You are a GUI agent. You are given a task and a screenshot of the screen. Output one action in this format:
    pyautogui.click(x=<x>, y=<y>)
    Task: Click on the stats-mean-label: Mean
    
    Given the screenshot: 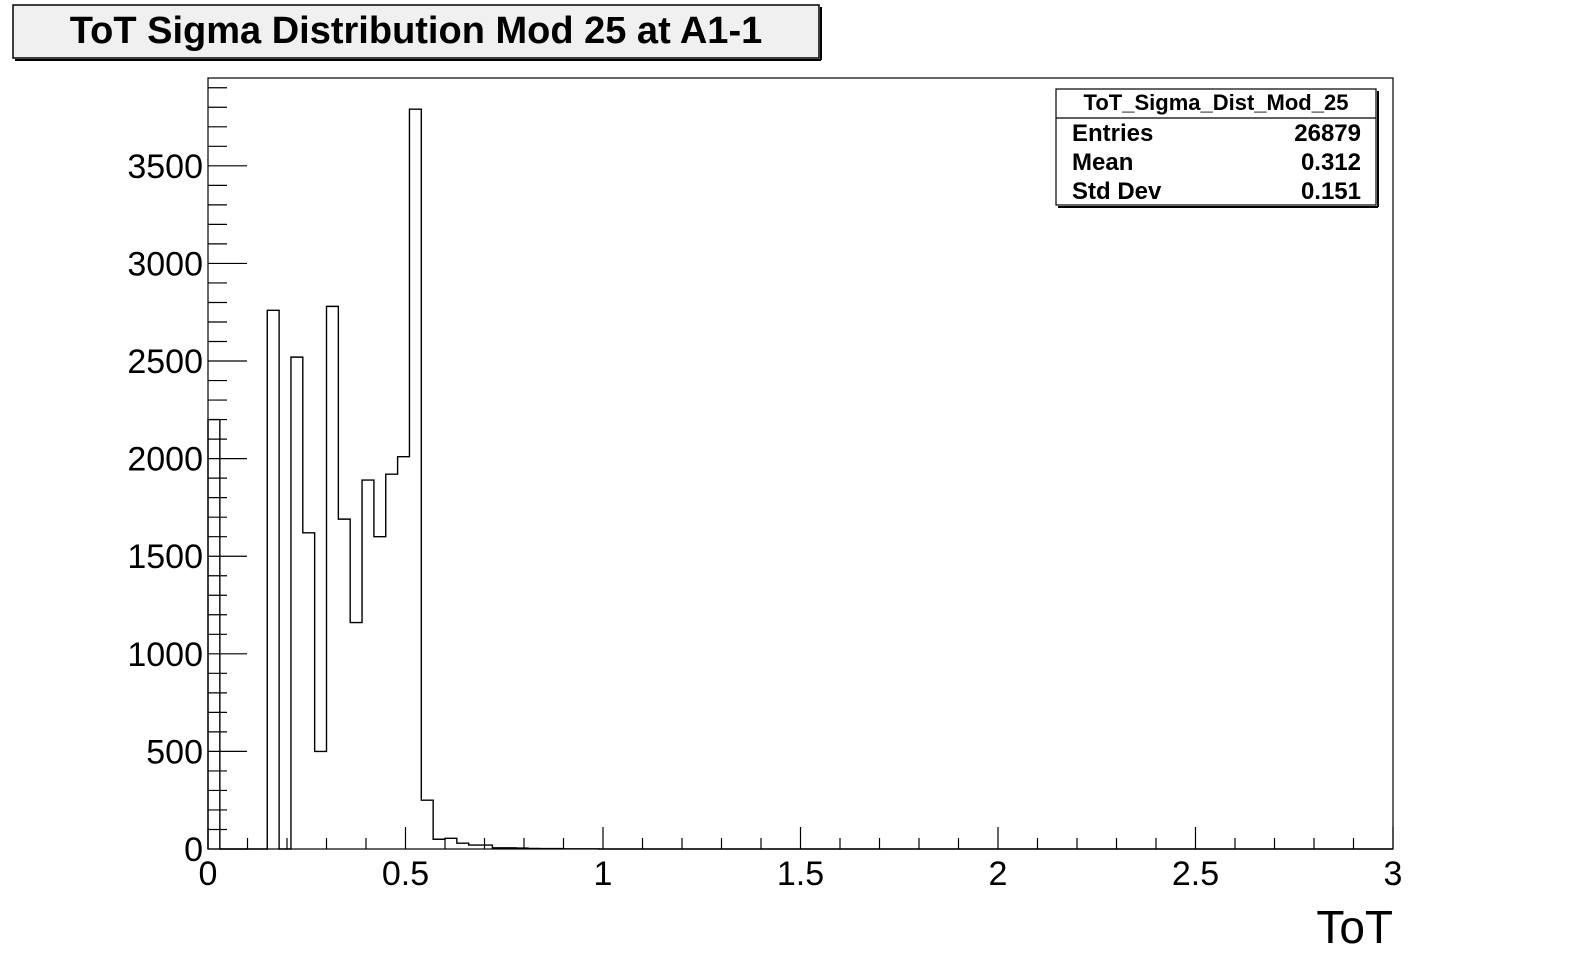 What is the action you would take?
    pyautogui.click(x=1102, y=162)
    